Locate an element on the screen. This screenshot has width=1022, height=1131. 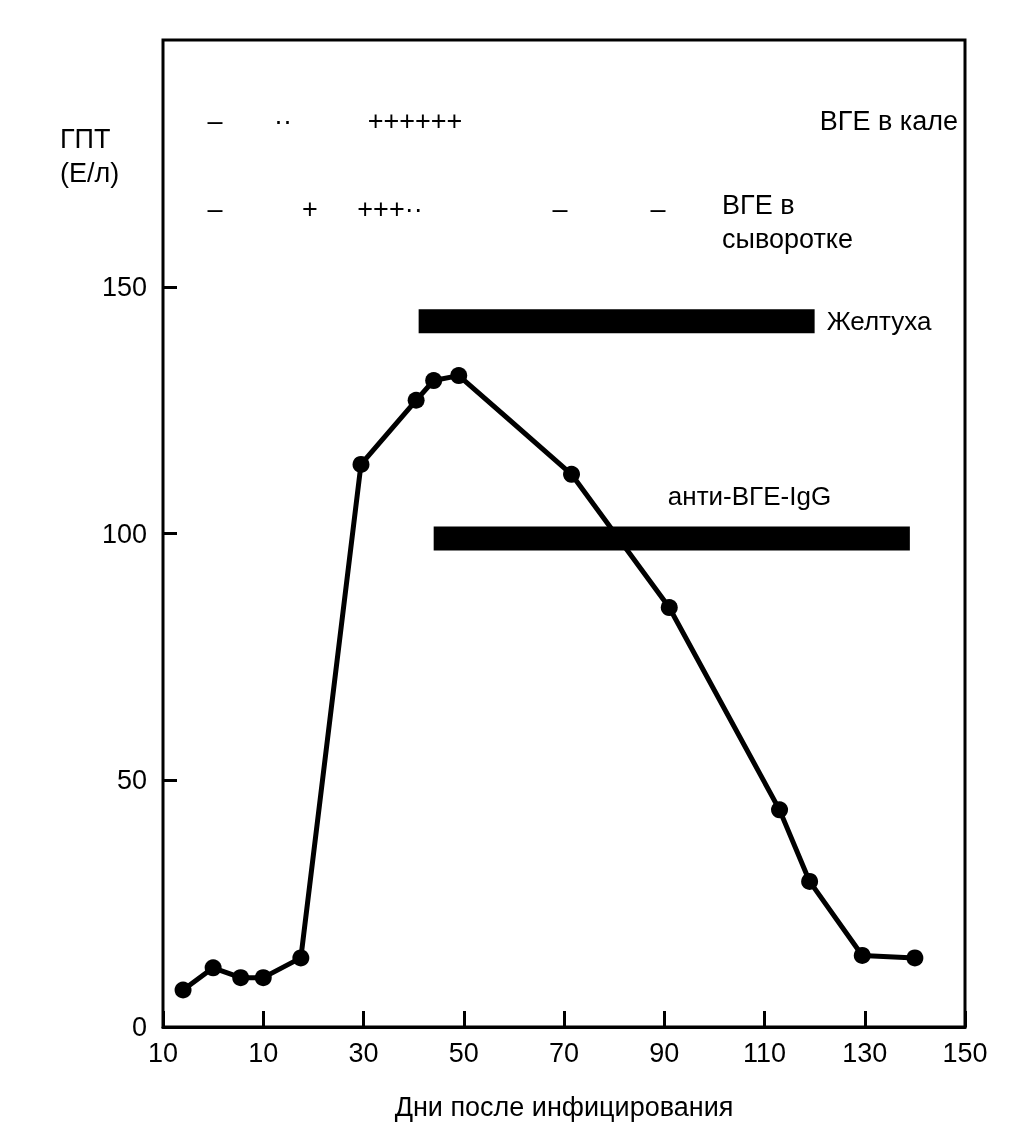
annotation: +++·· is located at coordinates (390, 209).